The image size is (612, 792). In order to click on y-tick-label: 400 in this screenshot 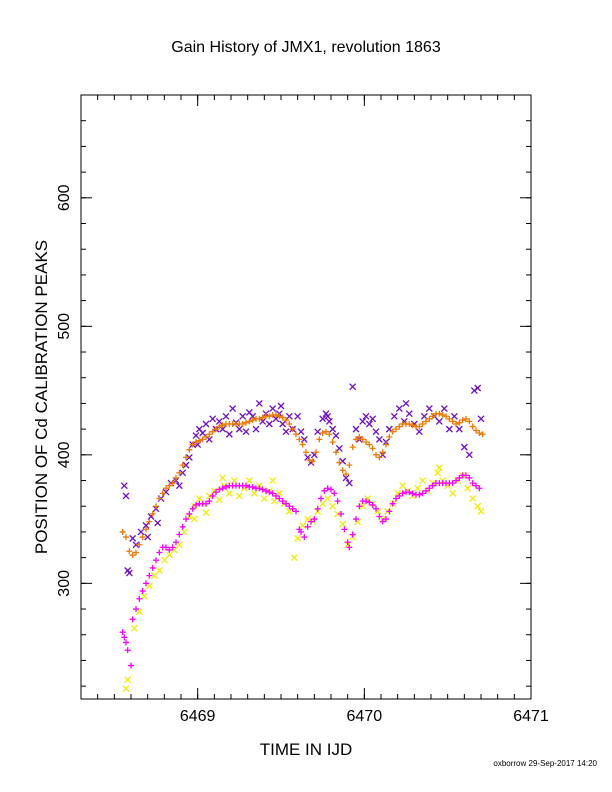, I will do `click(64, 454)`.